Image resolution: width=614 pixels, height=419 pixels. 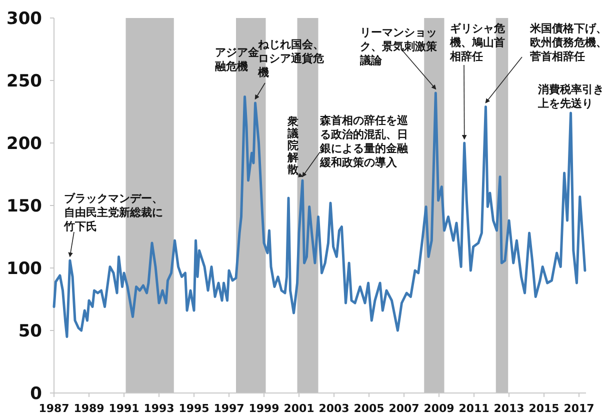 I want to click on x-tick-label: 1995, so click(x=194, y=408).